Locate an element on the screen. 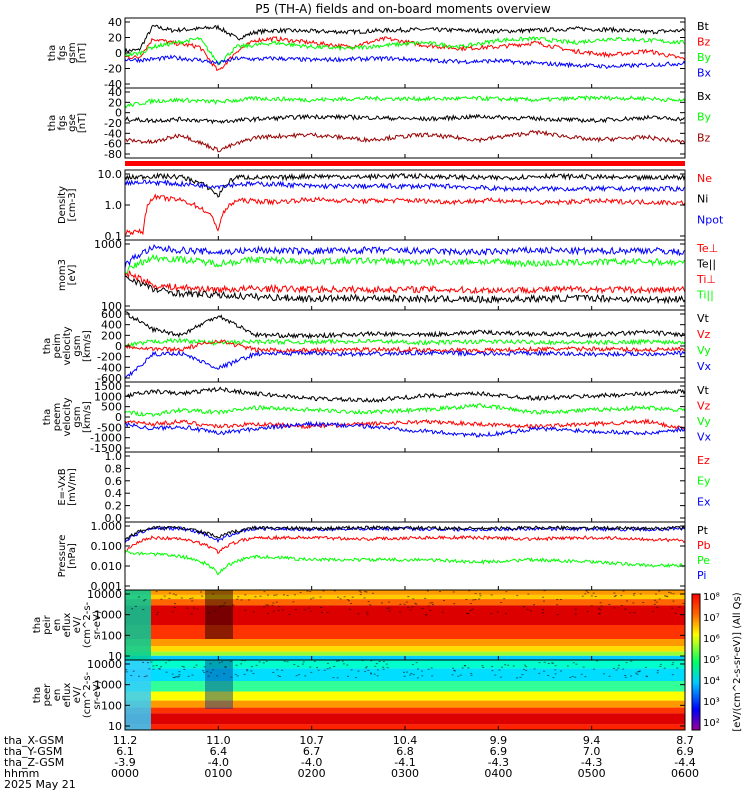 This screenshot has width=750, height=800. colorbar-title: [eV/(cm^2-s-sr-eV)] (All Qs) is located at coordinates (737, 661).